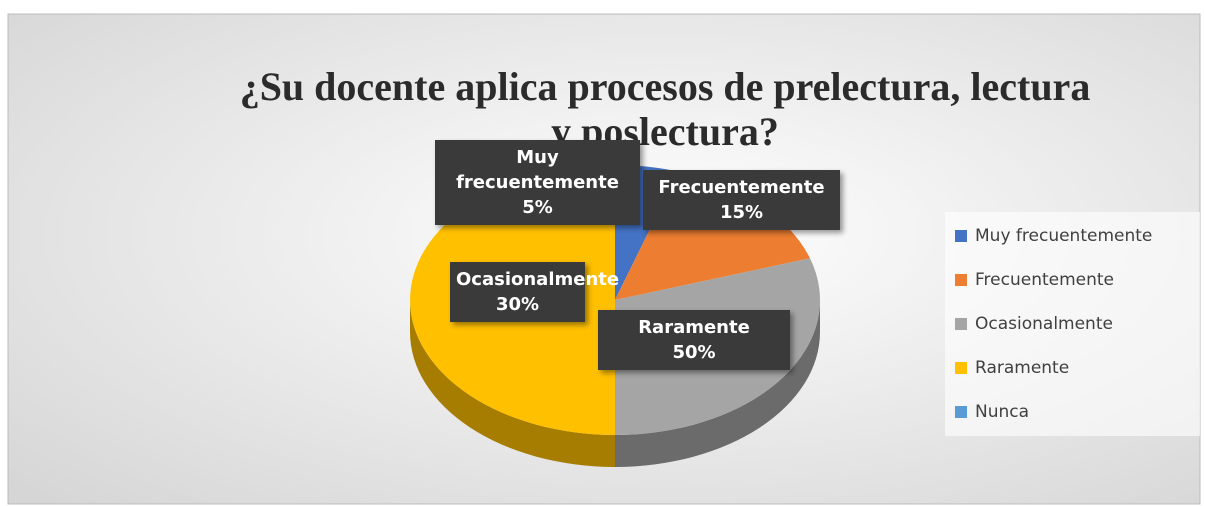  I want to click on data-label-value: 15%, so click(741, 212).